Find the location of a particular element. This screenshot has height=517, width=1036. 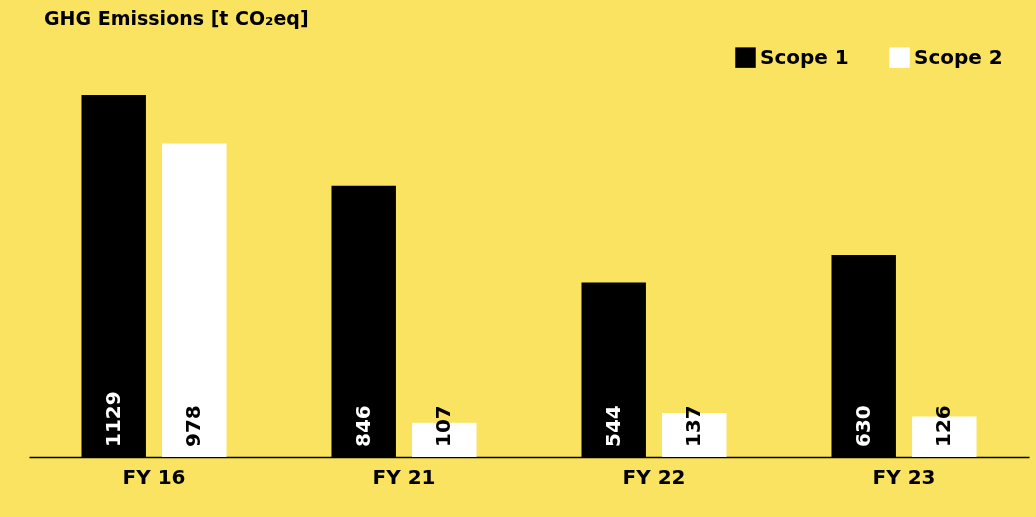

data-label: 544 is located at coordinates (612, 426).